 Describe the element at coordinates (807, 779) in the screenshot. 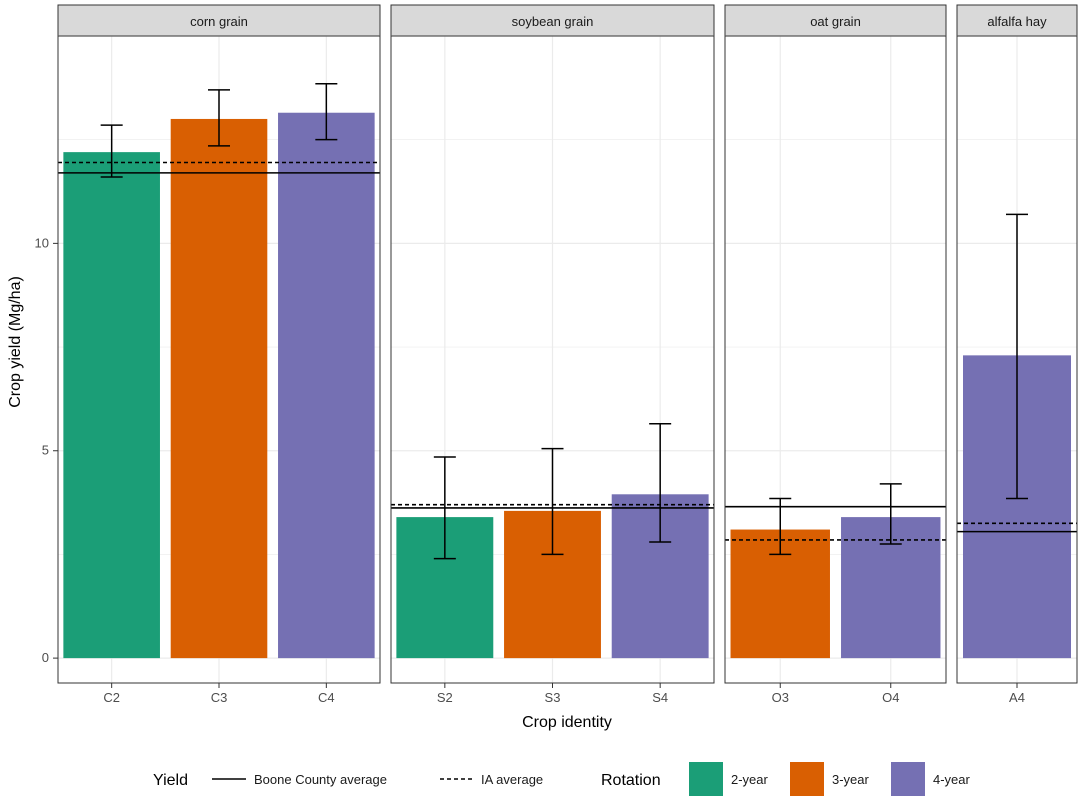

I see `legend-swatch-3-year` at that location.